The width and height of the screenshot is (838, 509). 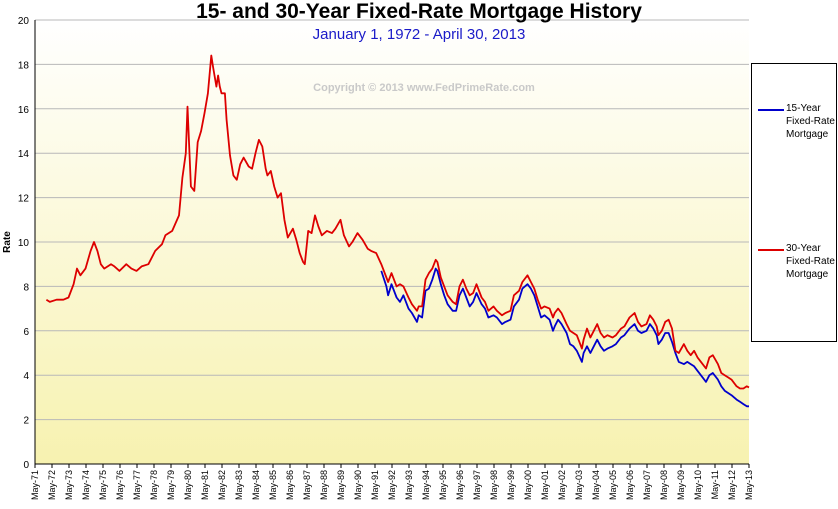 I want to click on y-tick-label: 14, so click(x=24, y=154).